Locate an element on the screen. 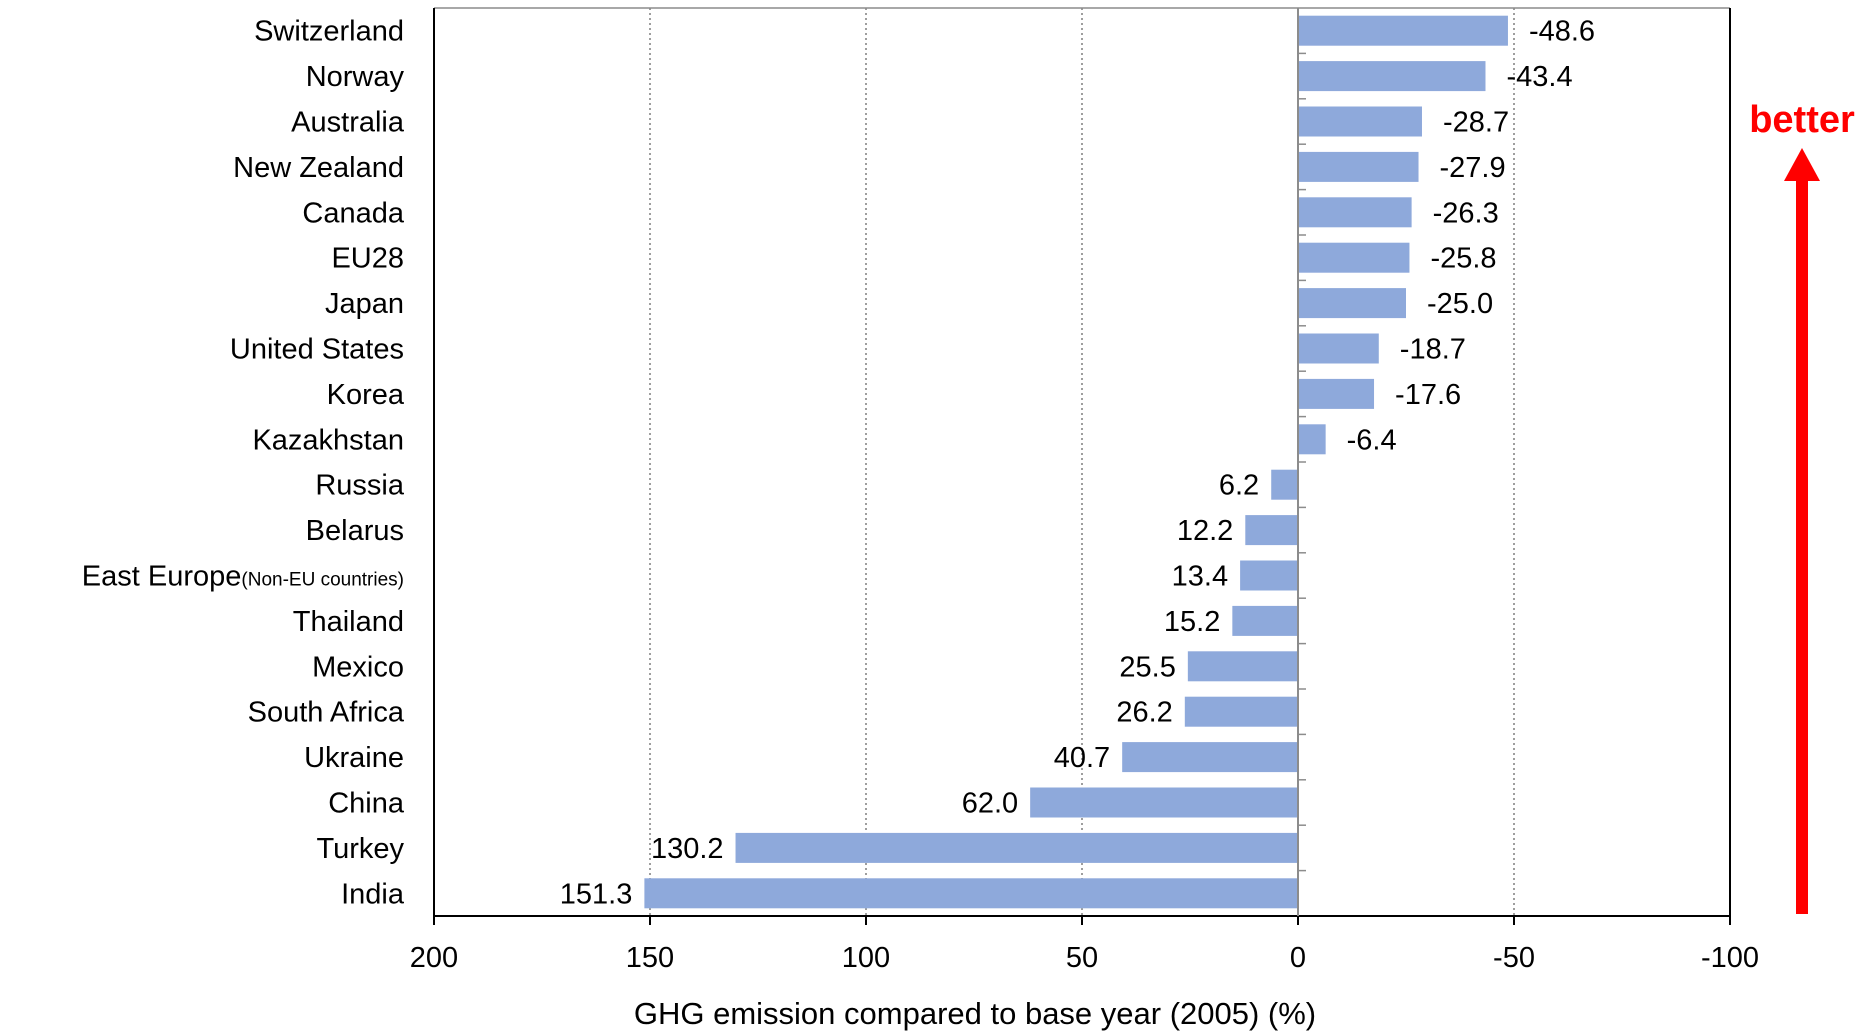 The height and width of the screenshot is (1035, 1874). category-label: South Africa is located at coordinates (326, 713).